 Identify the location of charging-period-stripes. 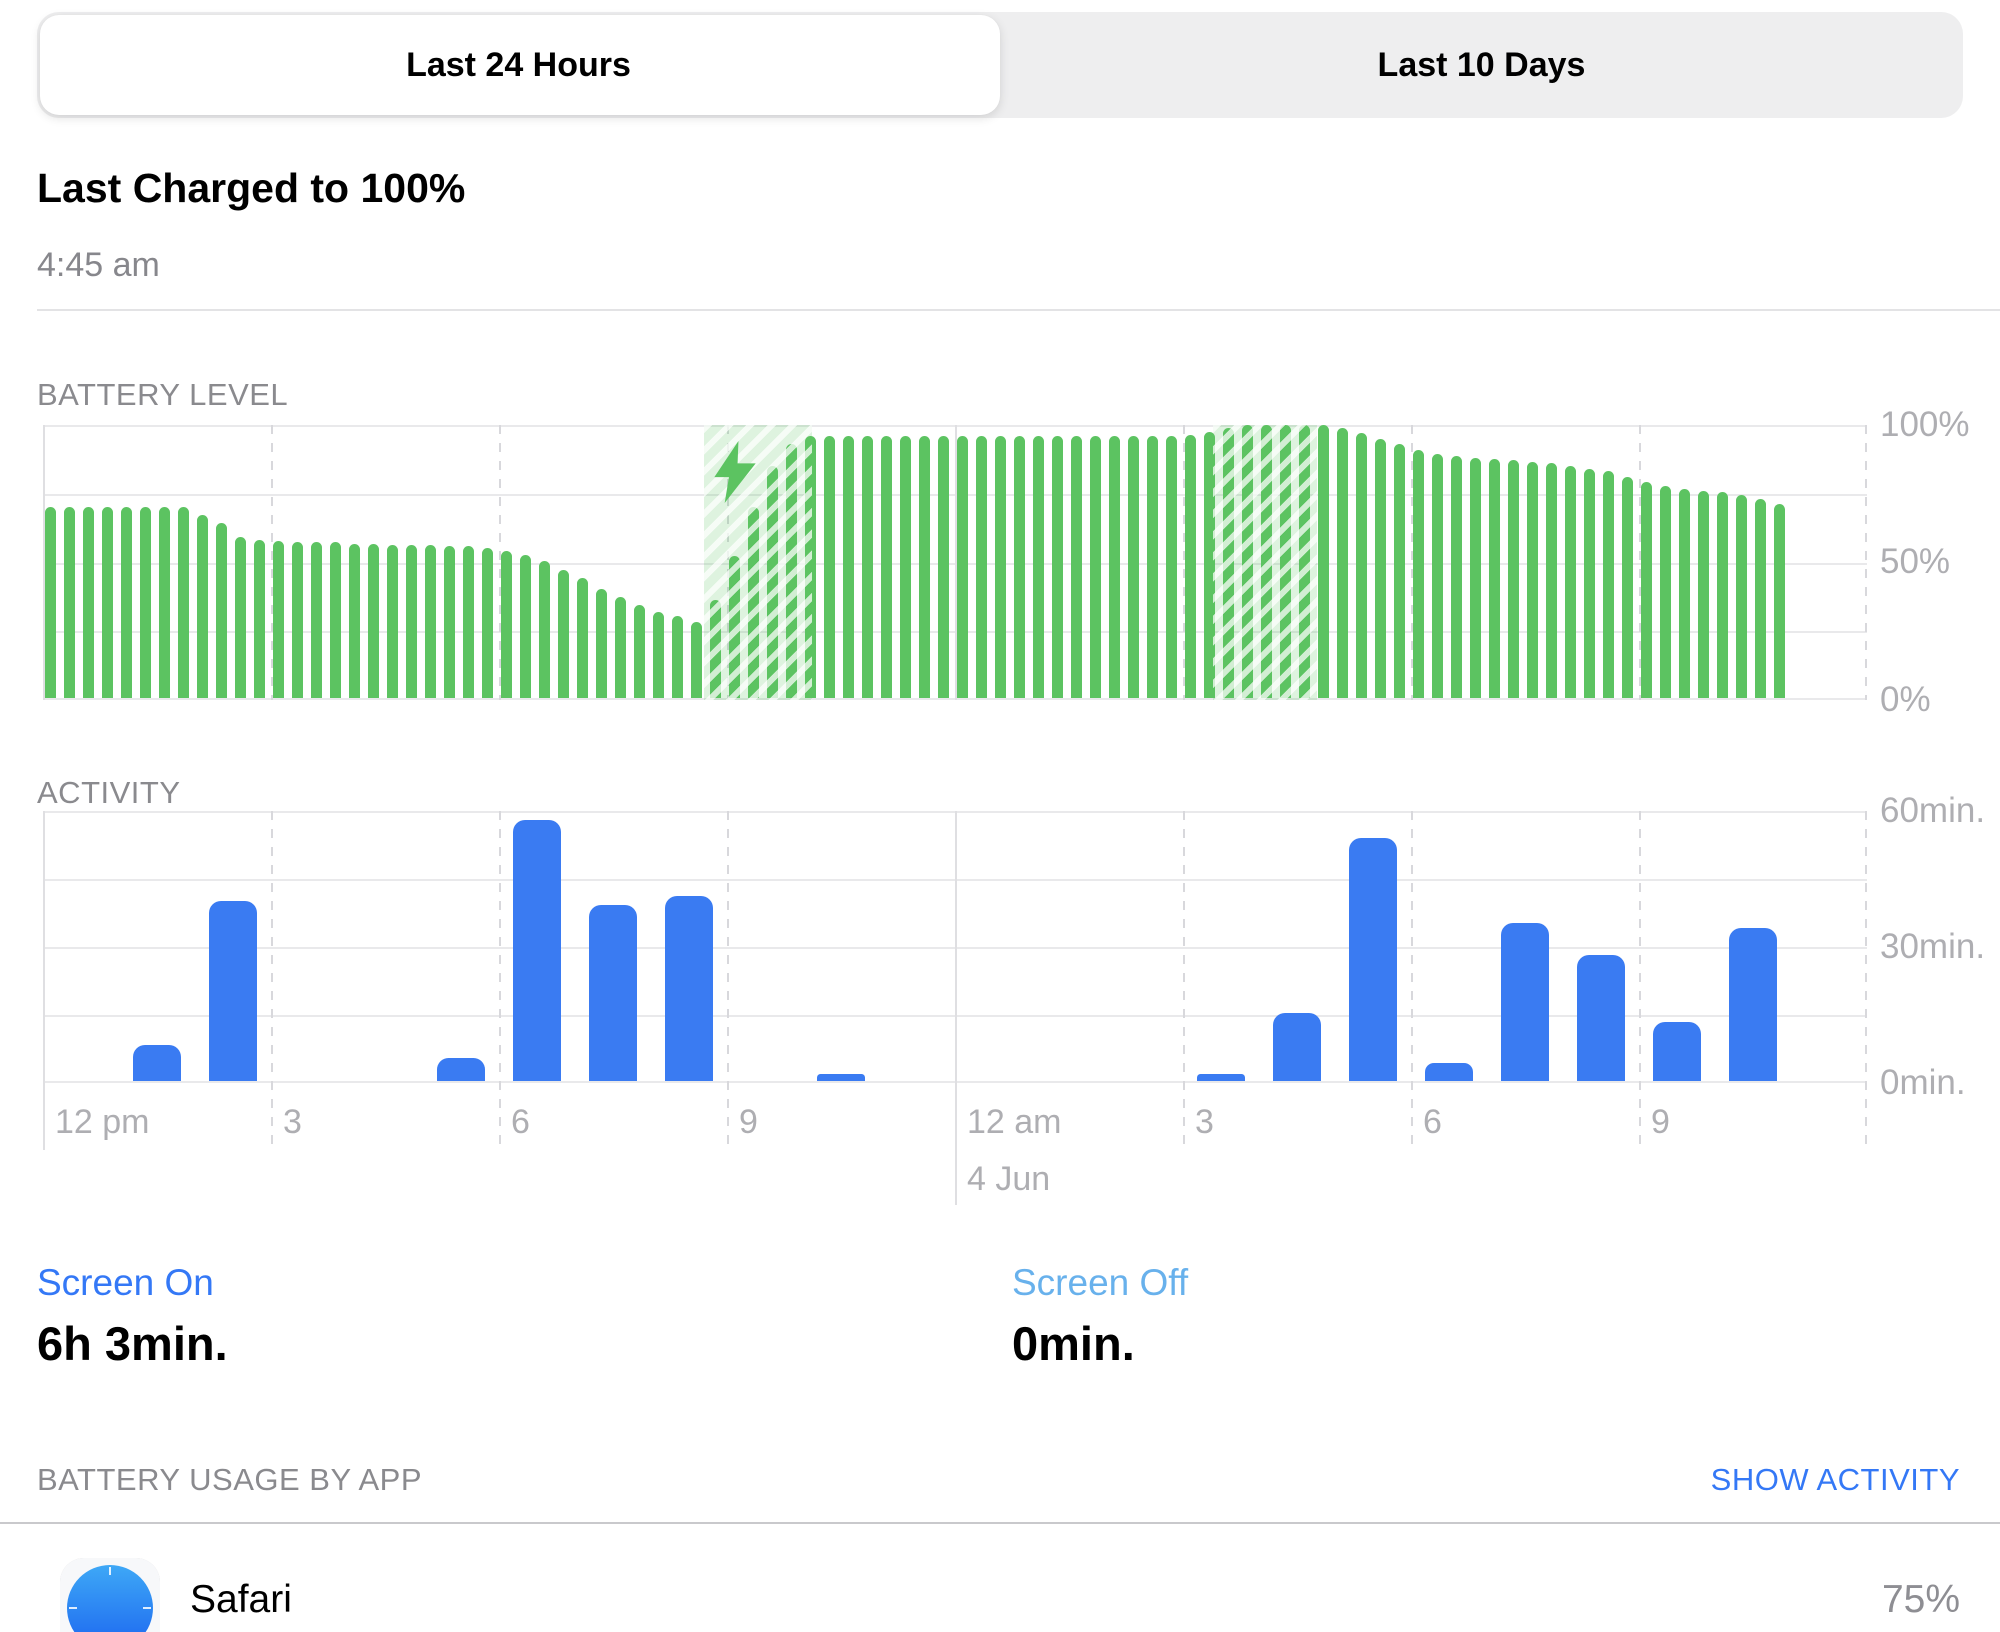
(1265, 562).